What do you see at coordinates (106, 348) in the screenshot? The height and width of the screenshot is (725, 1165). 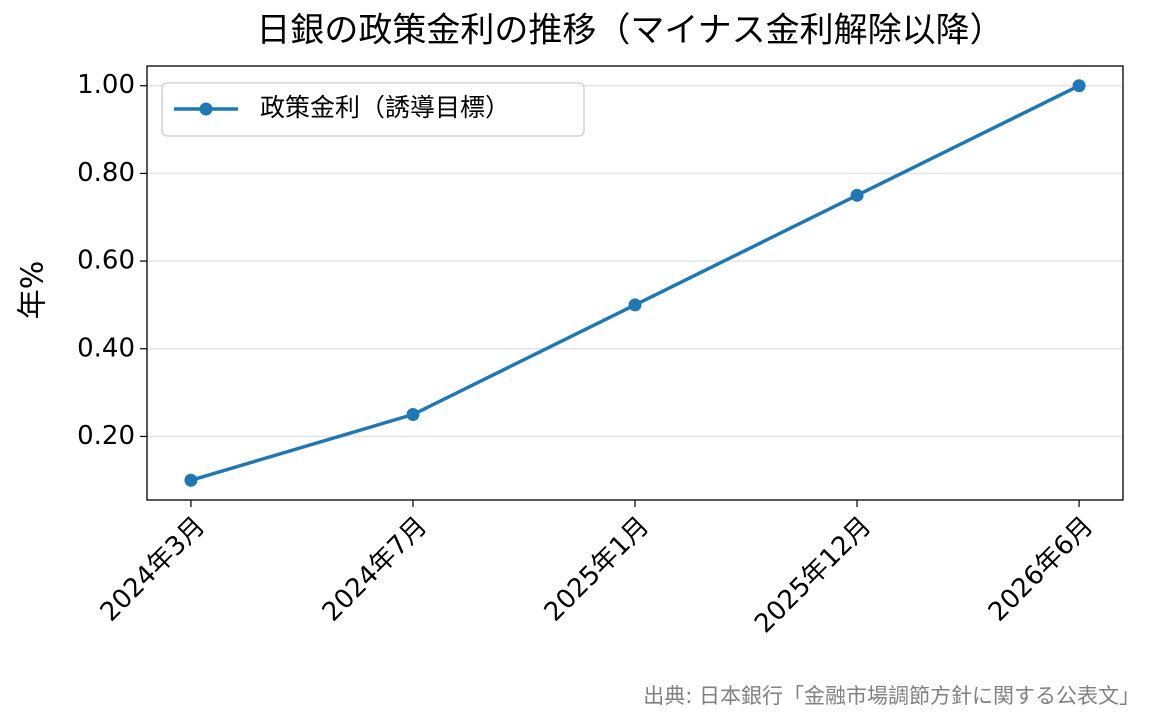 I see `y-tick-label: 0.40` at bounding box center [106, 348].